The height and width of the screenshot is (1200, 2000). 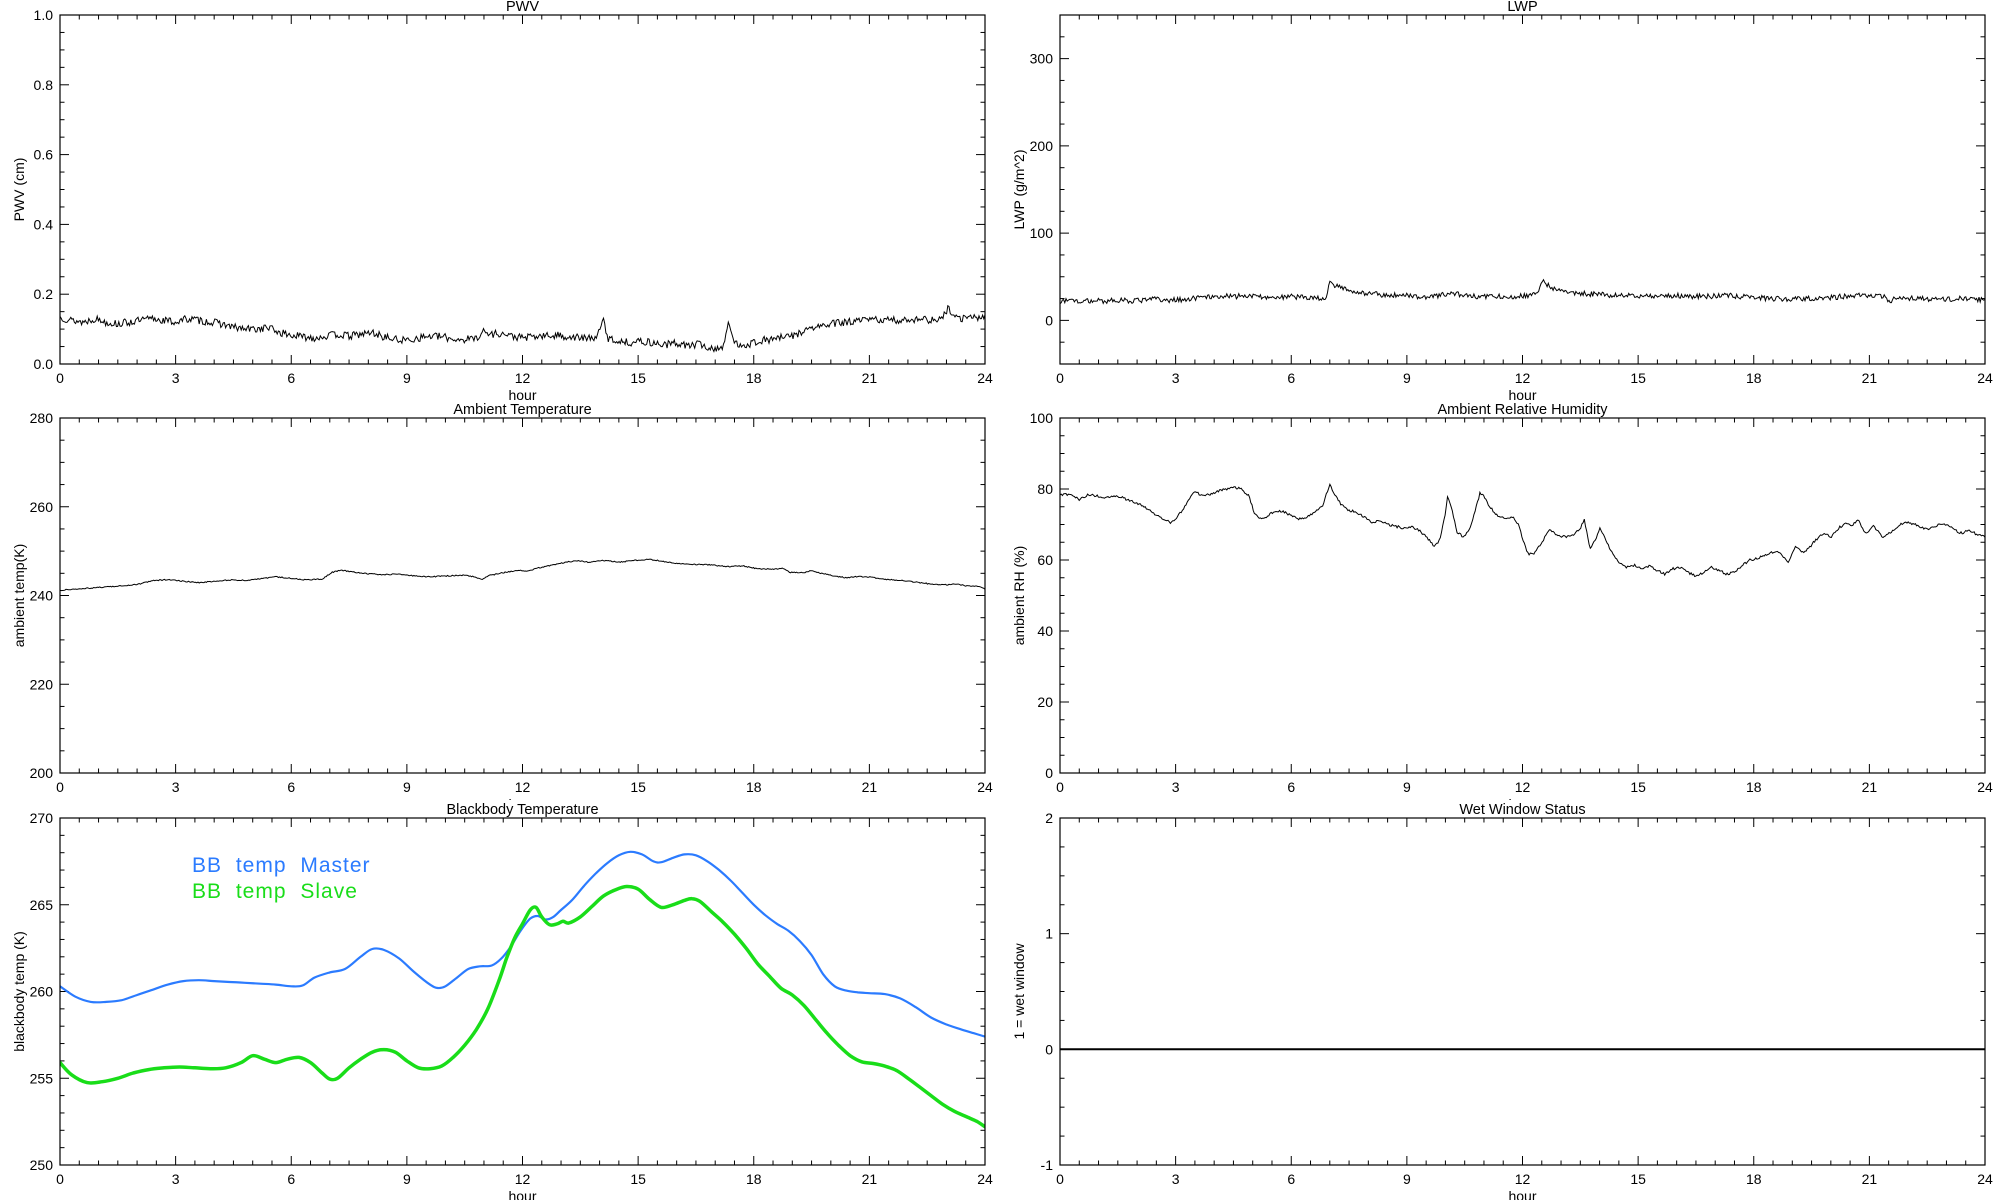 What do you see at coordinates (1522, 530) in the screenshot?
I see `series-ambient-relative-humidity` at bounding box center [1522, 530].